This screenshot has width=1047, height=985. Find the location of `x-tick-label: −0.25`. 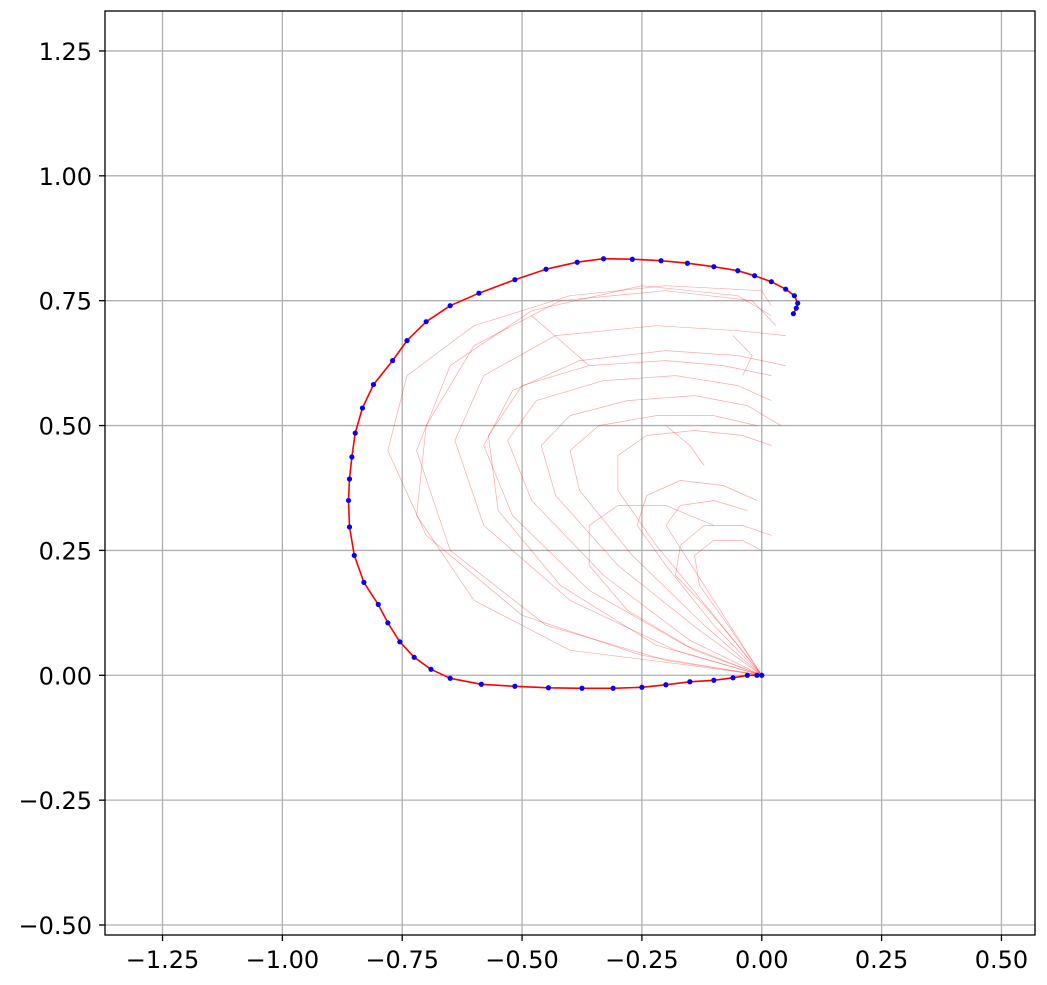

x-tick-label: −0.25 is located at coordinates (642, 960).